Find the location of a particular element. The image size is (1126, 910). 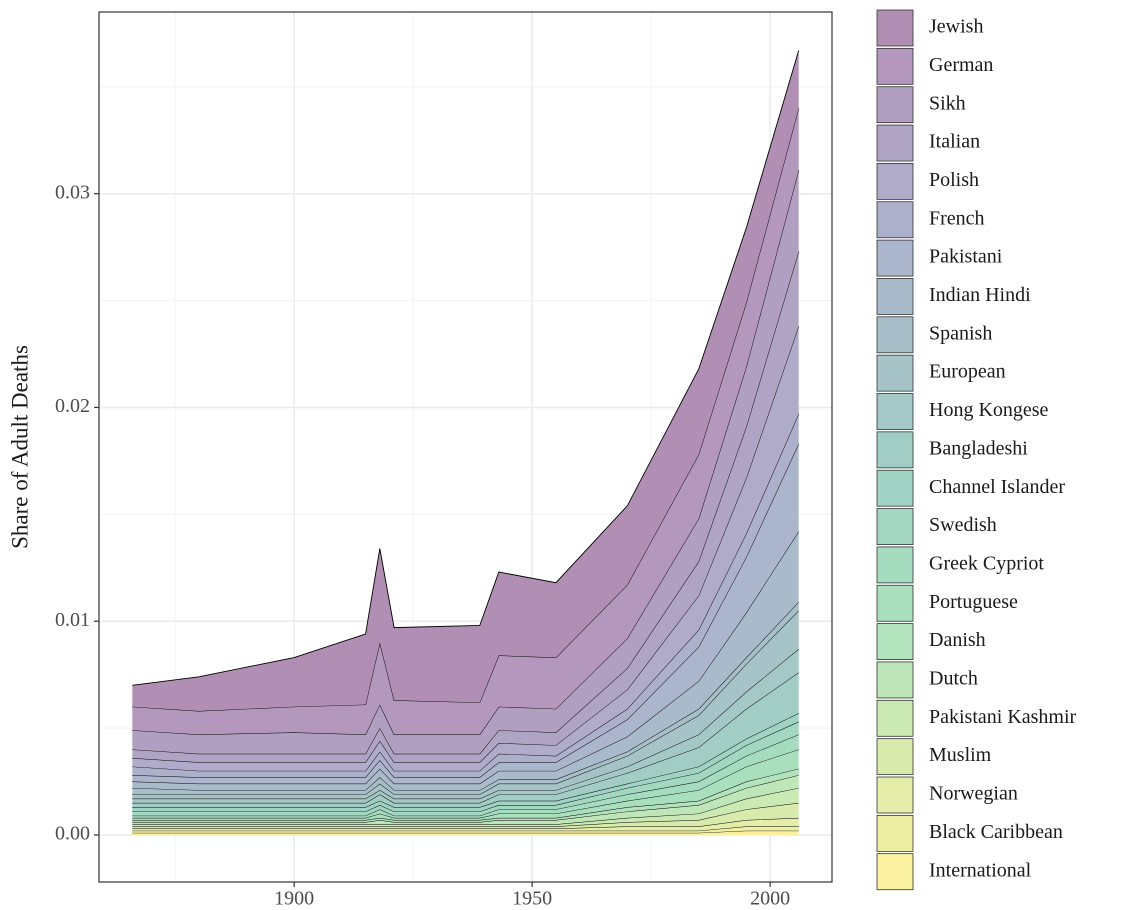

legend-label: Jewish is located at coordinates (956, 27).